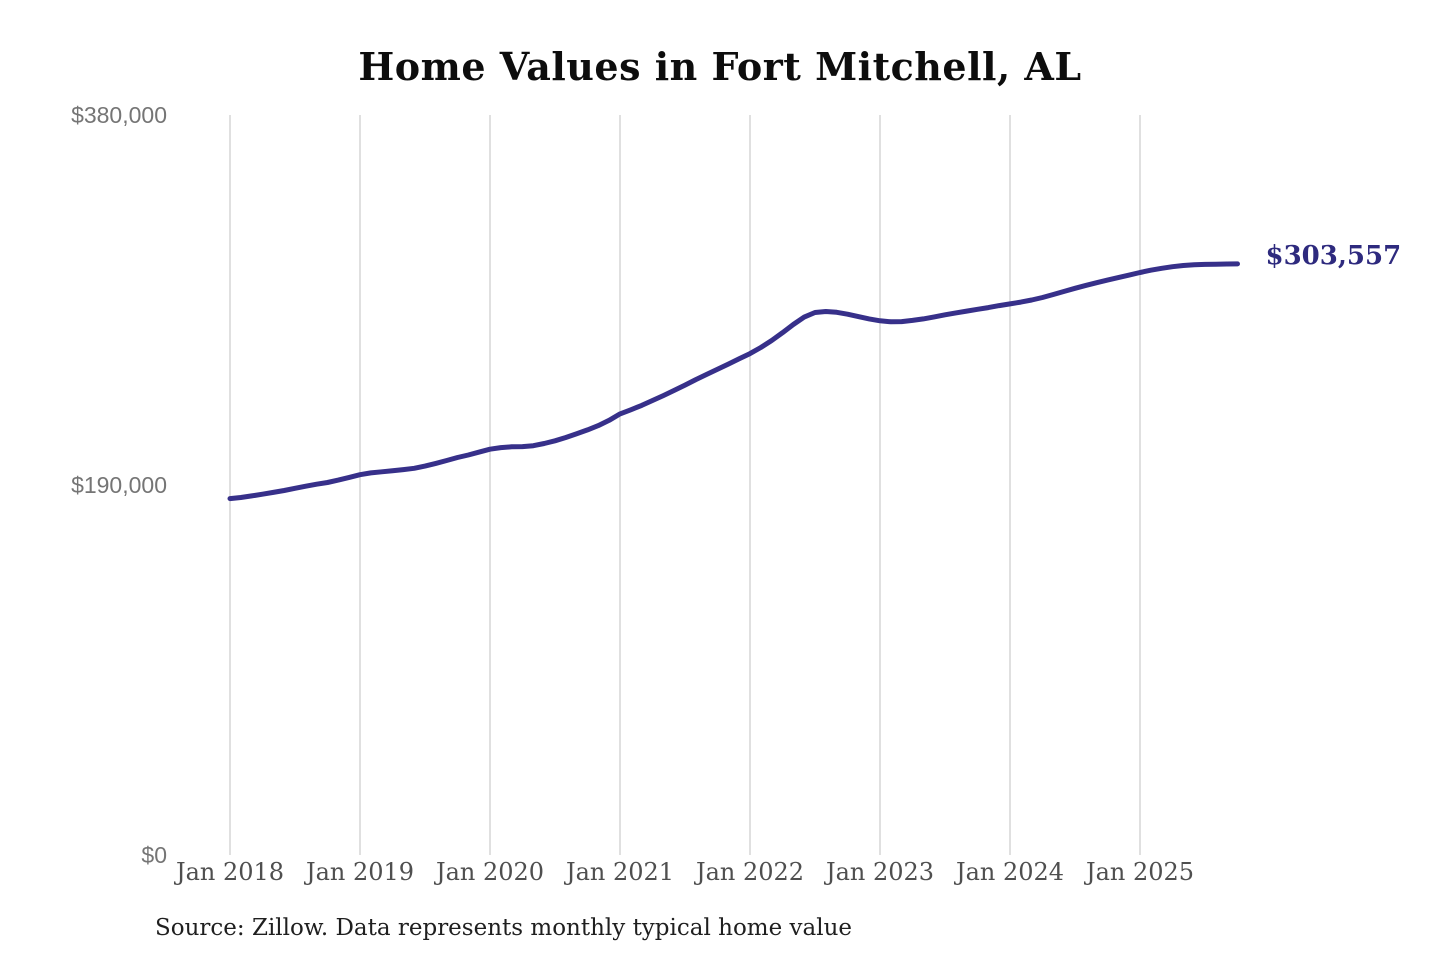  What do you see at coordinates (119, 115) in the screenshot?
I see `y-tick-label: $380,000` at bounding box center [119, 115].